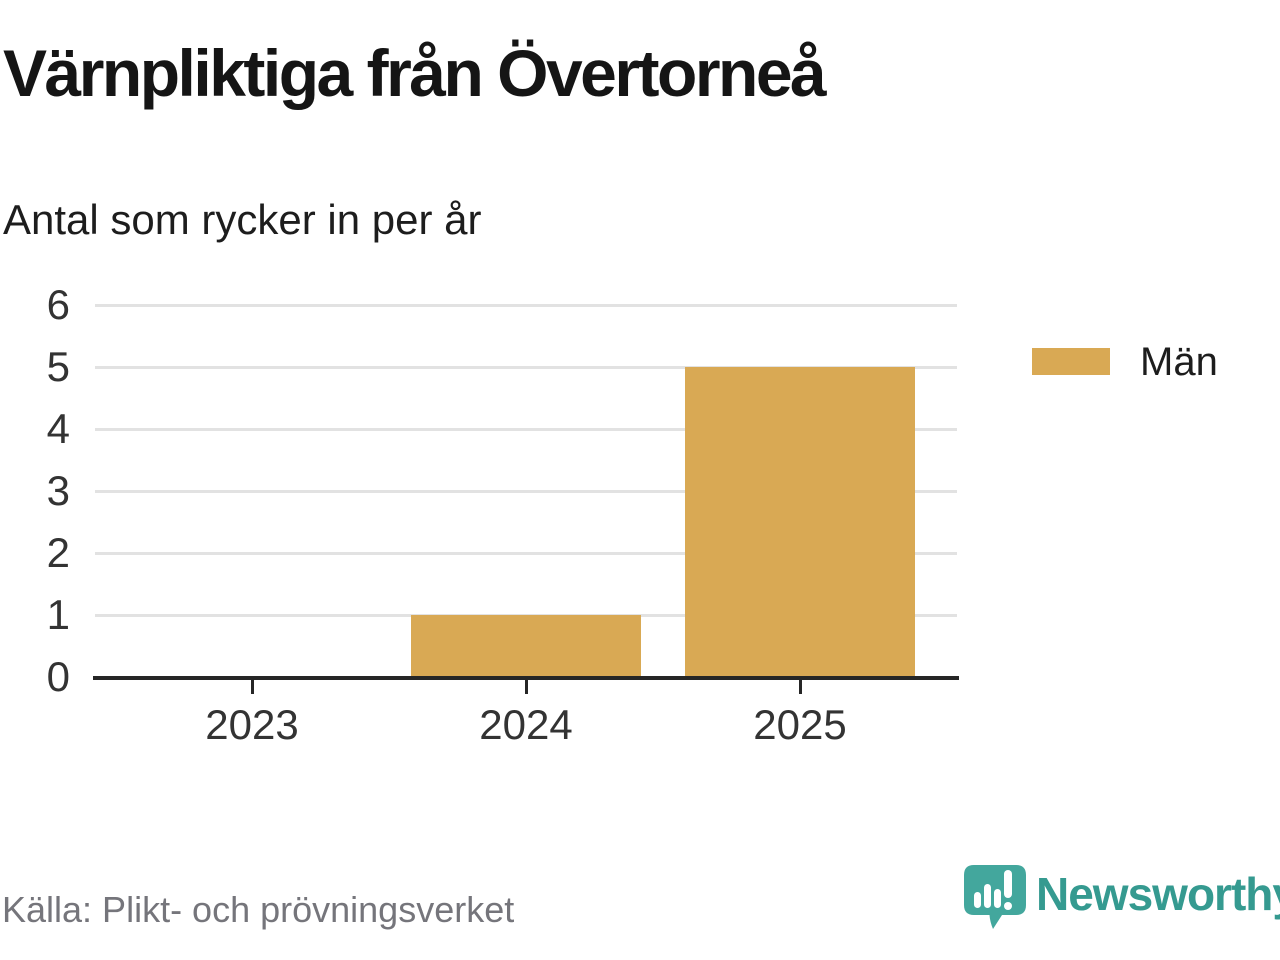  What do you see at coordinates (800, 522) in the screenshot?
I see `bar-2025` at bounding box center [800, 522].